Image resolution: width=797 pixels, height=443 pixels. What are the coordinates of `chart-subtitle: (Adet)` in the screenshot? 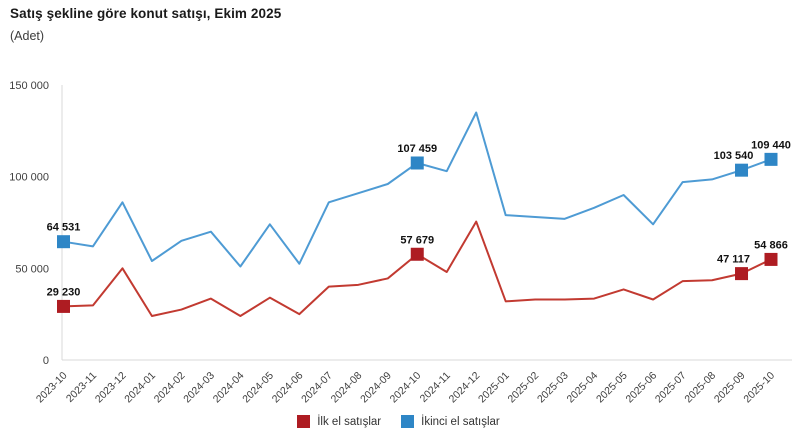 It's located at (27, 36).